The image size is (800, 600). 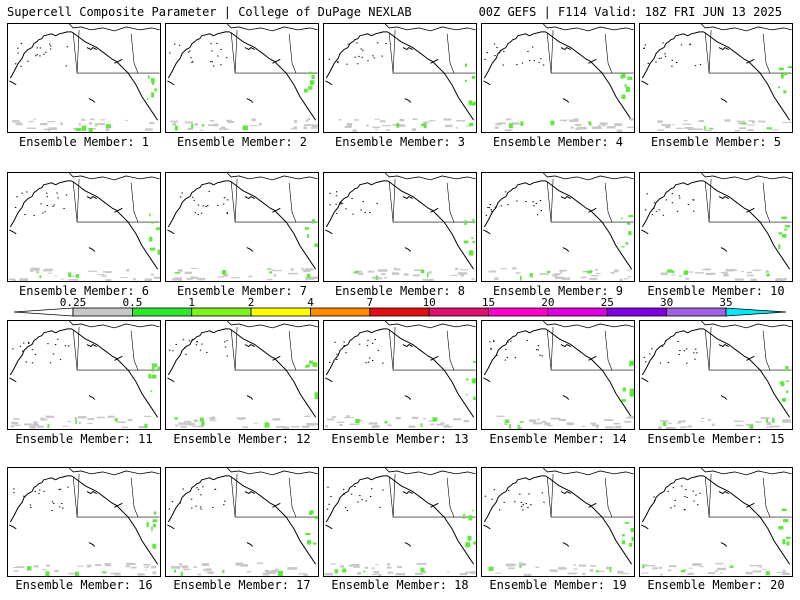 What do you see at coordinates (400, 585) in the screenshot?
I see `ensemble-member-label: Ensemble Member: 18` at bounding box center [400, 585].